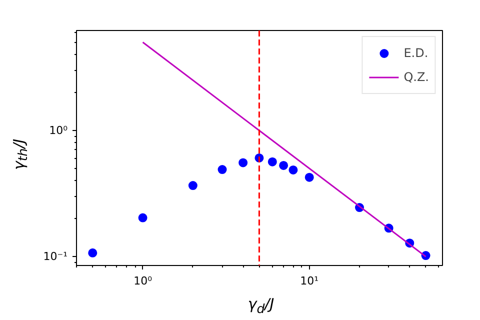 This screenshot has width=480, height=320. What do you see at coordinates (416, 77) in the screenshot?
I see `legend-label: Q.Z.` at bounding box center [416, 77].